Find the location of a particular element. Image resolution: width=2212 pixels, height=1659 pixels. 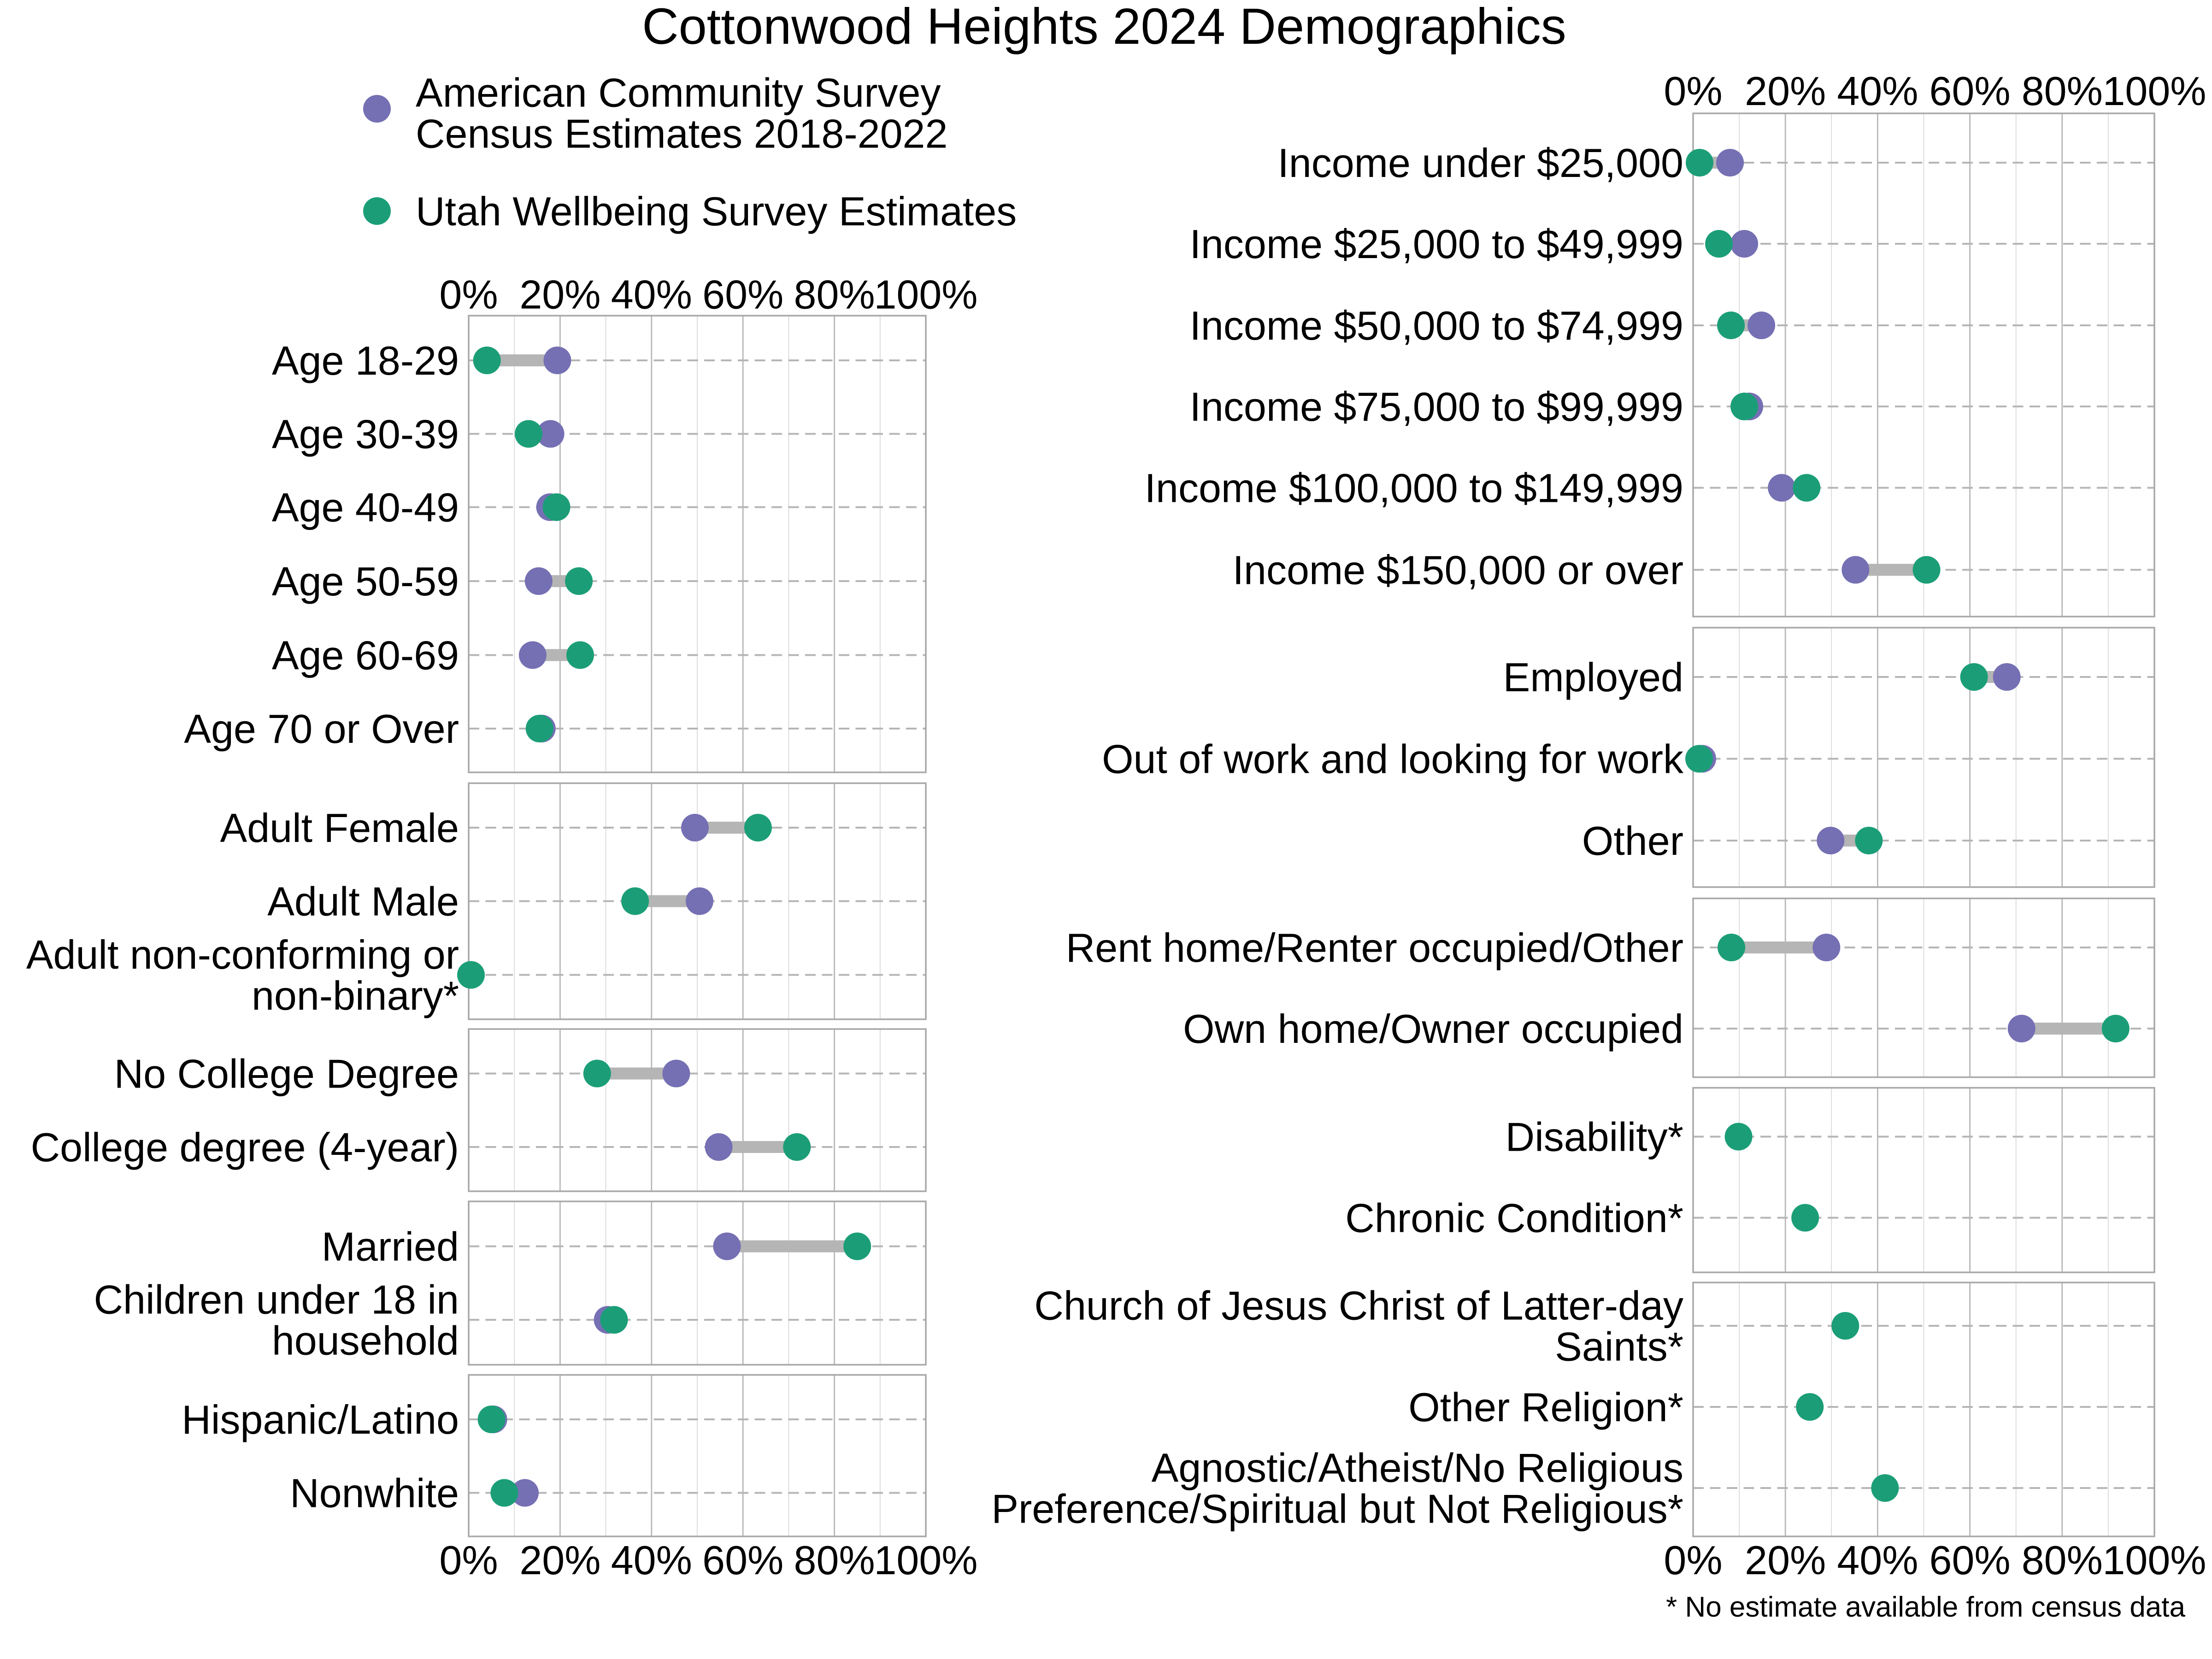

svg-text: Chronic Condition* is located at coordinates (1514, 1218).